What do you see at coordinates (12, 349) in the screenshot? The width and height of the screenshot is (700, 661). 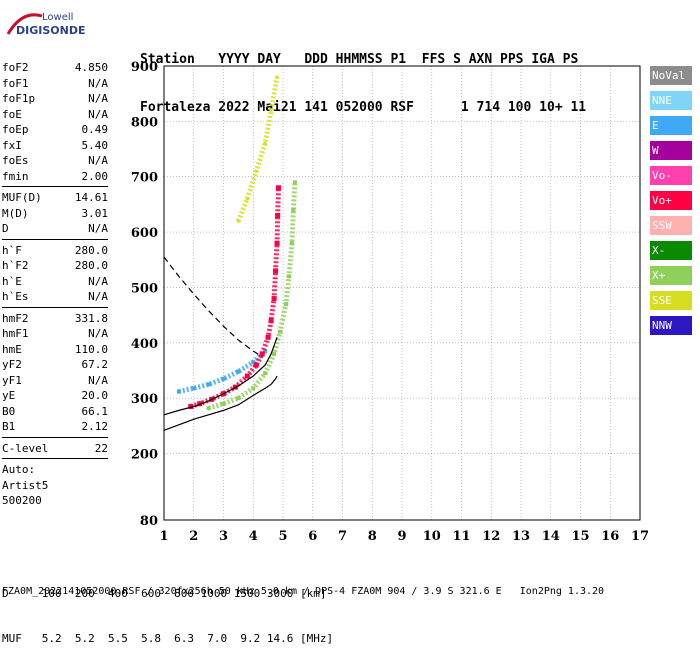 I see `param-name: hmE` at bounding box center [12, 349].